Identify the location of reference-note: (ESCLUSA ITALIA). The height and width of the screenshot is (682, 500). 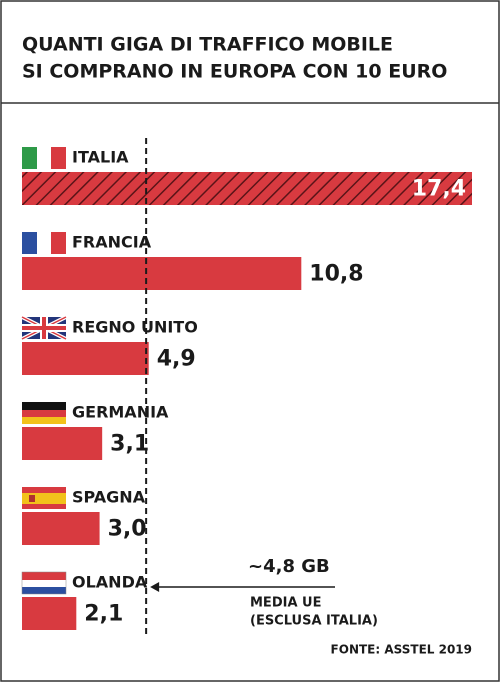
(314, 621).